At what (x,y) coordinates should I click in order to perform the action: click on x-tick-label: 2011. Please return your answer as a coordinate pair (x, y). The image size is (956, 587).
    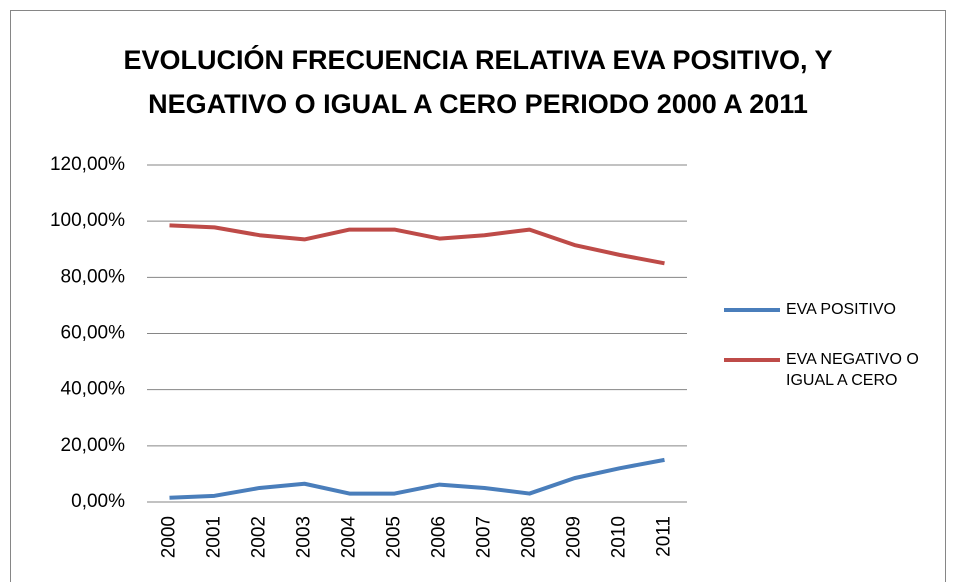
    Looking at the image, I should click on (664, 536).